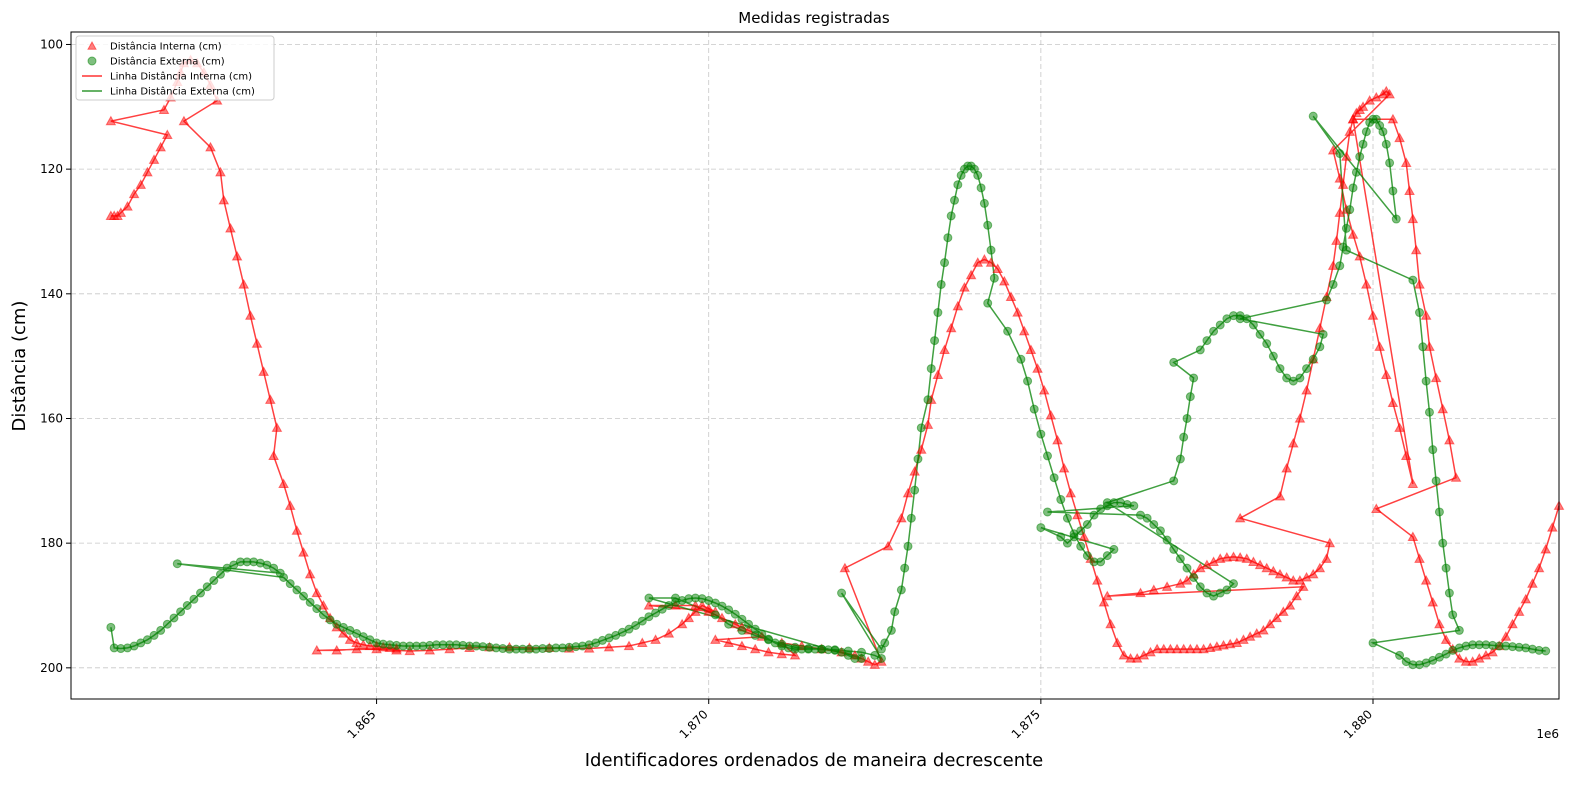 The height and width of the screenshot is (790, 1589). Describe the element at coordinates (1547, 734) in the screenshot. I see `x-offset-label: 1e6` at that location.